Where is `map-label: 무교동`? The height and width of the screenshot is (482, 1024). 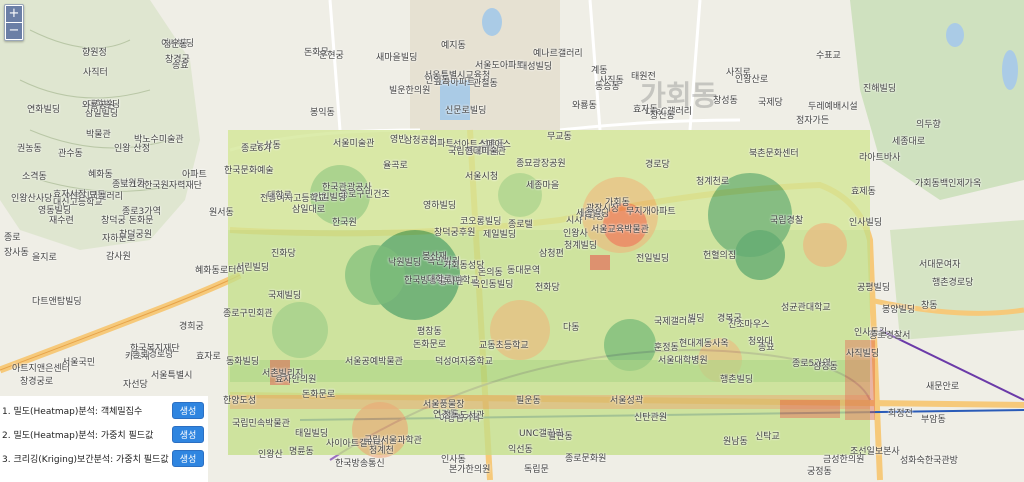
map-label: 무교동 is located at coordinates (559, 137).